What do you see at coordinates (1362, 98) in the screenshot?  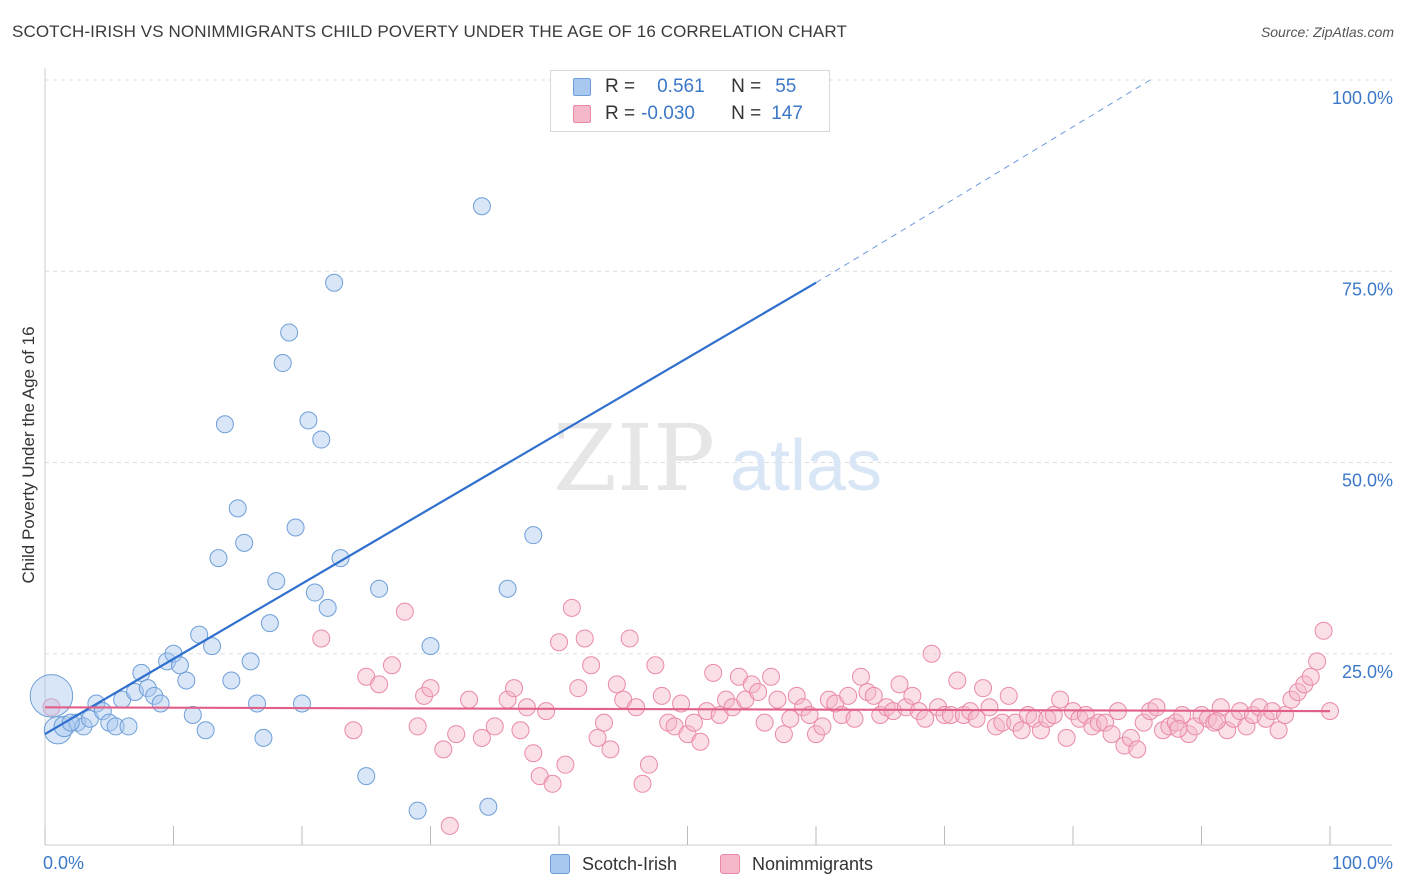 I see `y-tick-label: 100.0%` at bounding box center [1362, 98].